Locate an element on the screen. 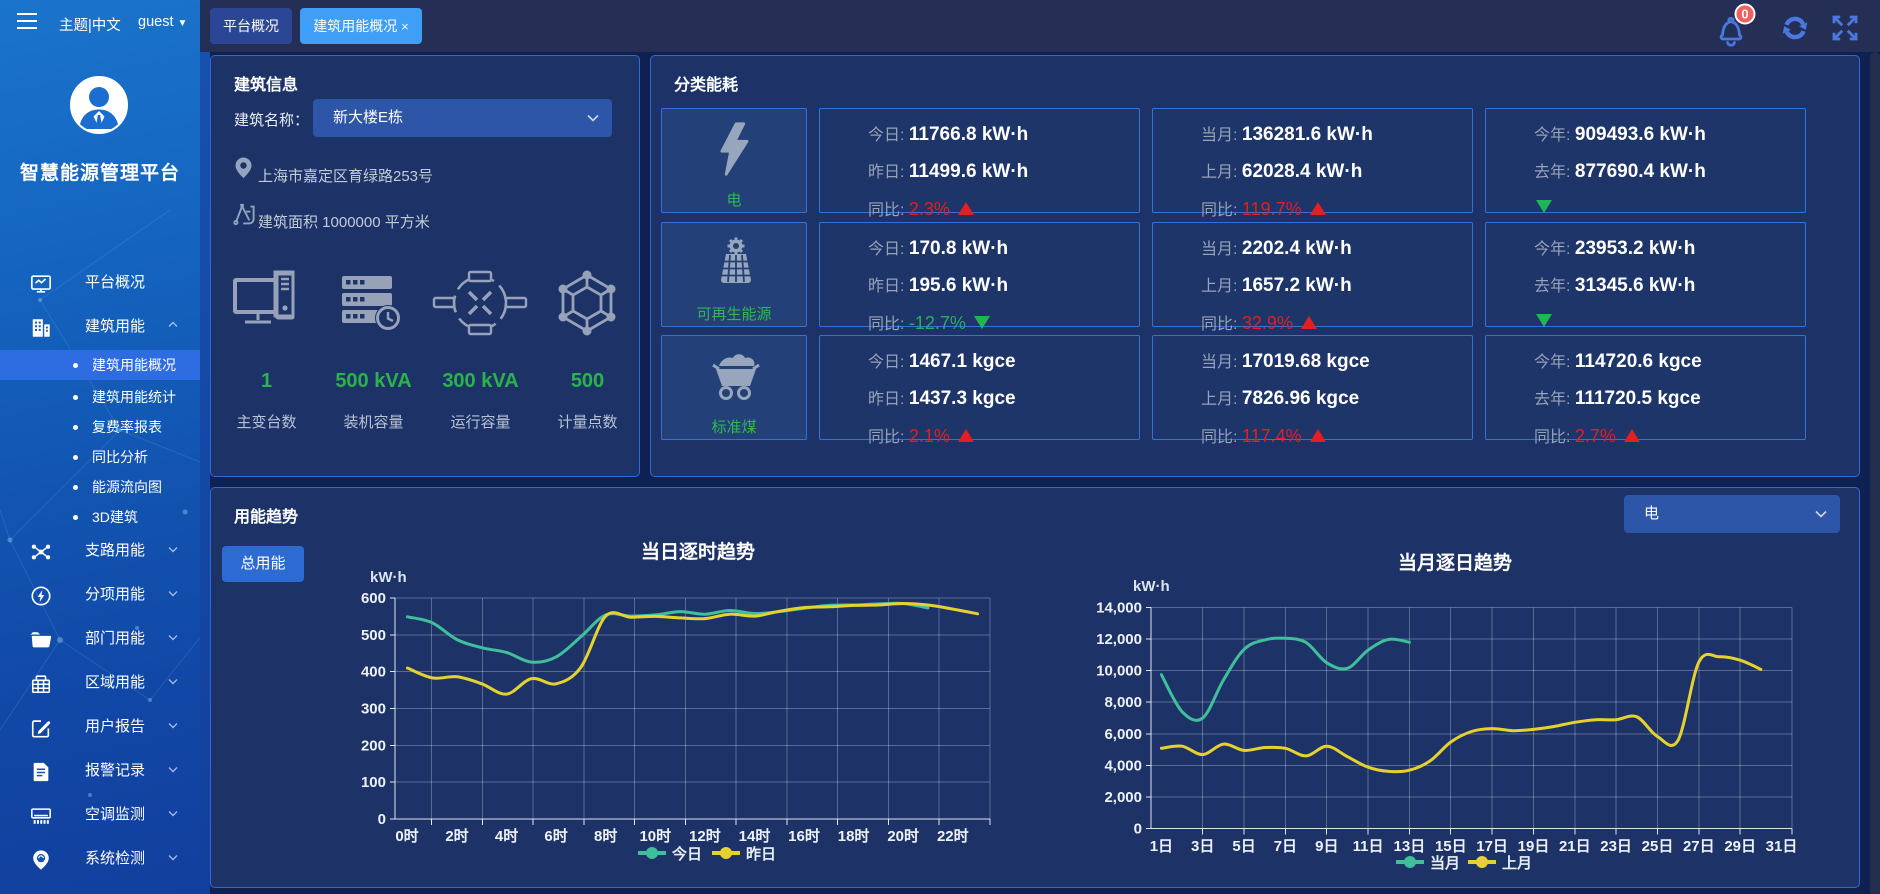  svg-text: 5日 is located at coordinates (1243, 846).